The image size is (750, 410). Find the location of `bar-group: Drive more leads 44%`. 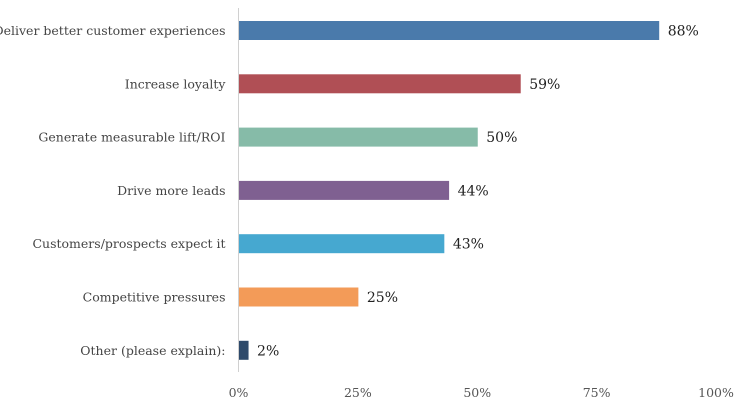

bar-group: Drive more leads 44% is located at coordinates (303, 190).